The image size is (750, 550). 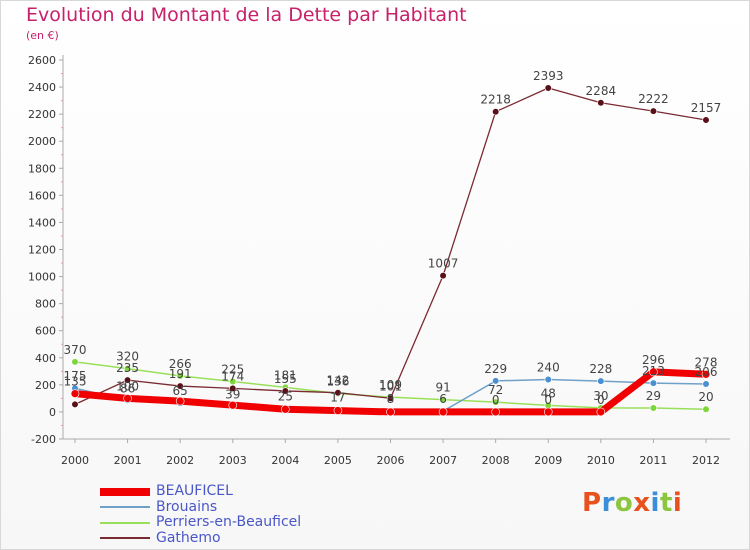 I want to click on data-label-brouains: 6, so click(x=443, y=399).